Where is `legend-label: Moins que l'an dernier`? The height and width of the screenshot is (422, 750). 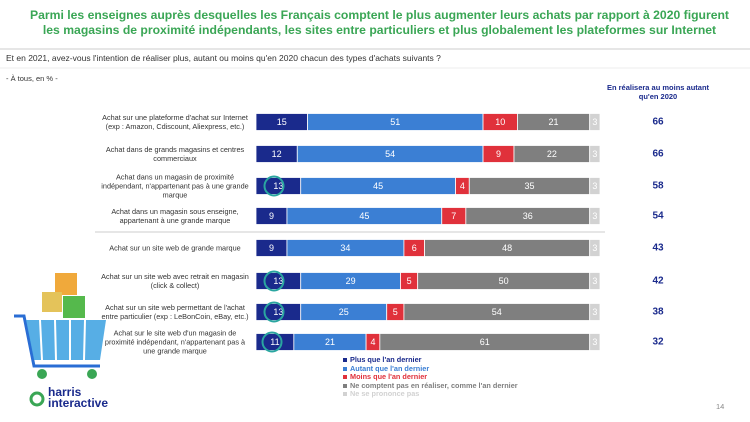 legend-label: Moins que l'an dernier is located at coordinates (389, 376).